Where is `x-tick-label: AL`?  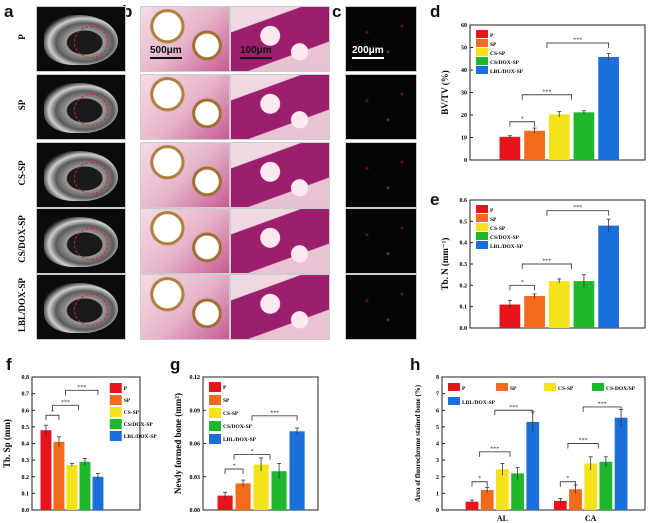
x-tick-label: AL is located at coordinates (502, 518).